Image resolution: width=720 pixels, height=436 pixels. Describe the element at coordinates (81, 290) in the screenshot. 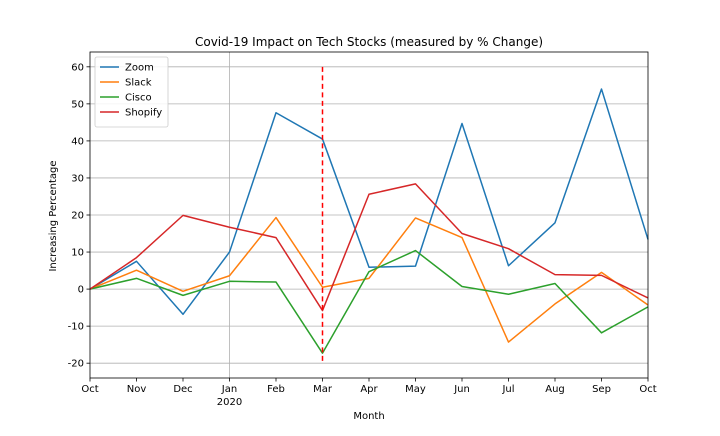

I see `y-tick-label: 0` at that location.